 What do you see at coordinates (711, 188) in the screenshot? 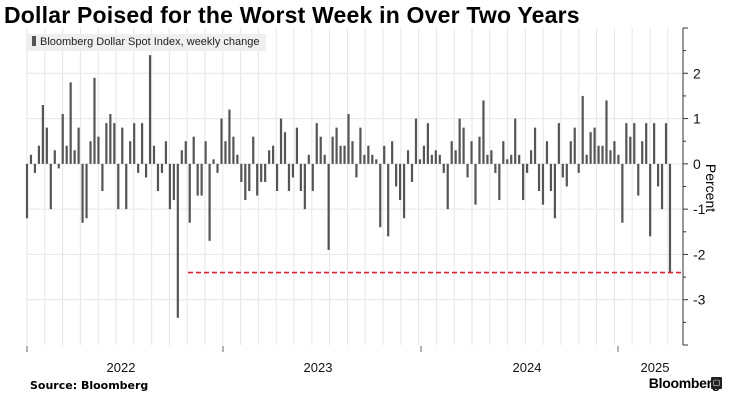
I see `y-axis-label: Percent` at bounding box center [711, 188].